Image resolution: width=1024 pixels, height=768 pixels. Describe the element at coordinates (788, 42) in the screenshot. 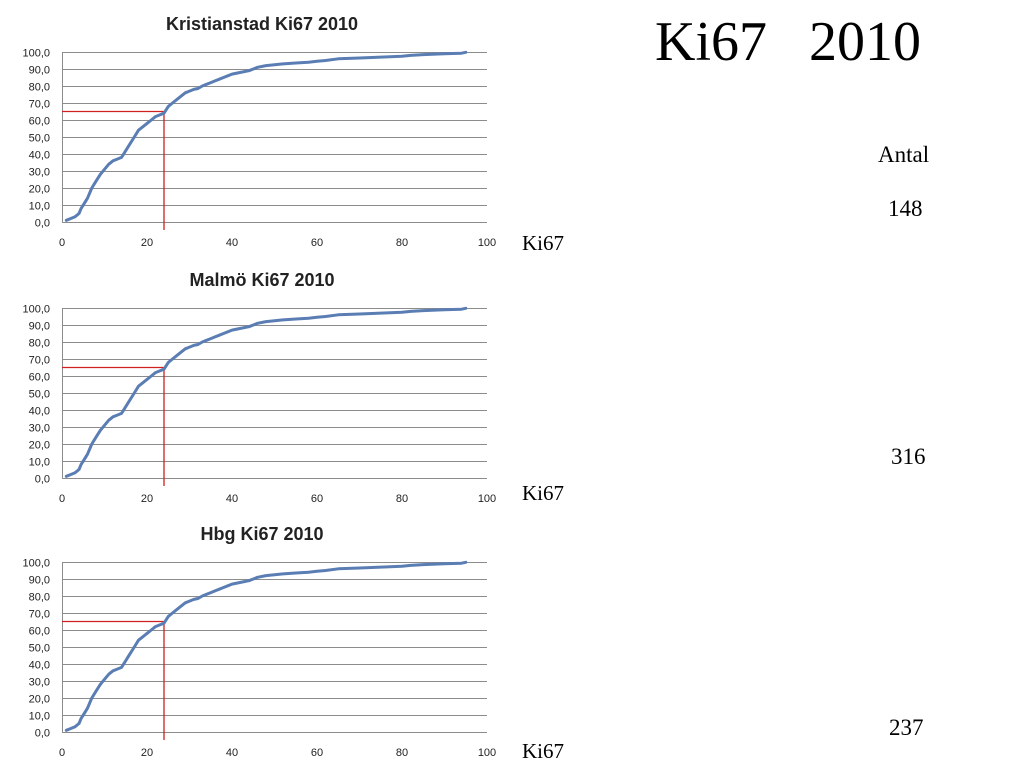

I see `slide-title: Ki67 2010` at that location.